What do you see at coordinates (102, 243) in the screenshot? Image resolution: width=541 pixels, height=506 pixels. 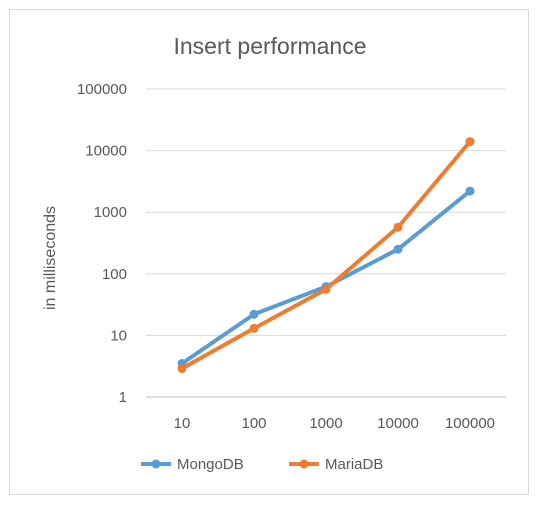 I see `y-axis-ticks: 1 10 100 1000 10000 100000` at bounding box center [102, 243].